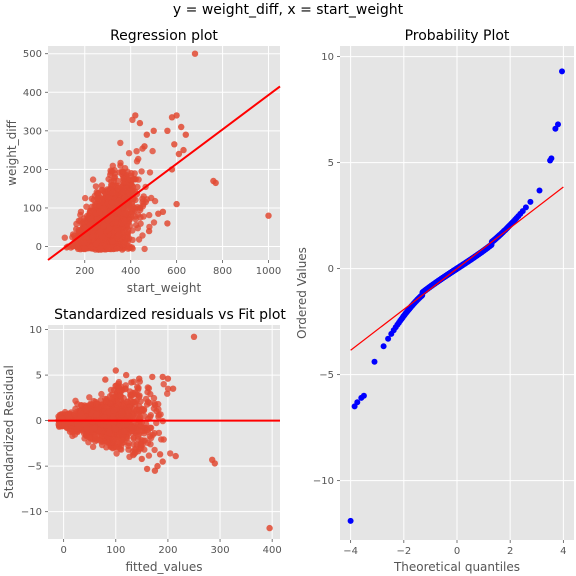 Image resolution: width=576 pixels, height=576 pixels. I want to click on regression-x-tick-label: 800, so click(222, 271).